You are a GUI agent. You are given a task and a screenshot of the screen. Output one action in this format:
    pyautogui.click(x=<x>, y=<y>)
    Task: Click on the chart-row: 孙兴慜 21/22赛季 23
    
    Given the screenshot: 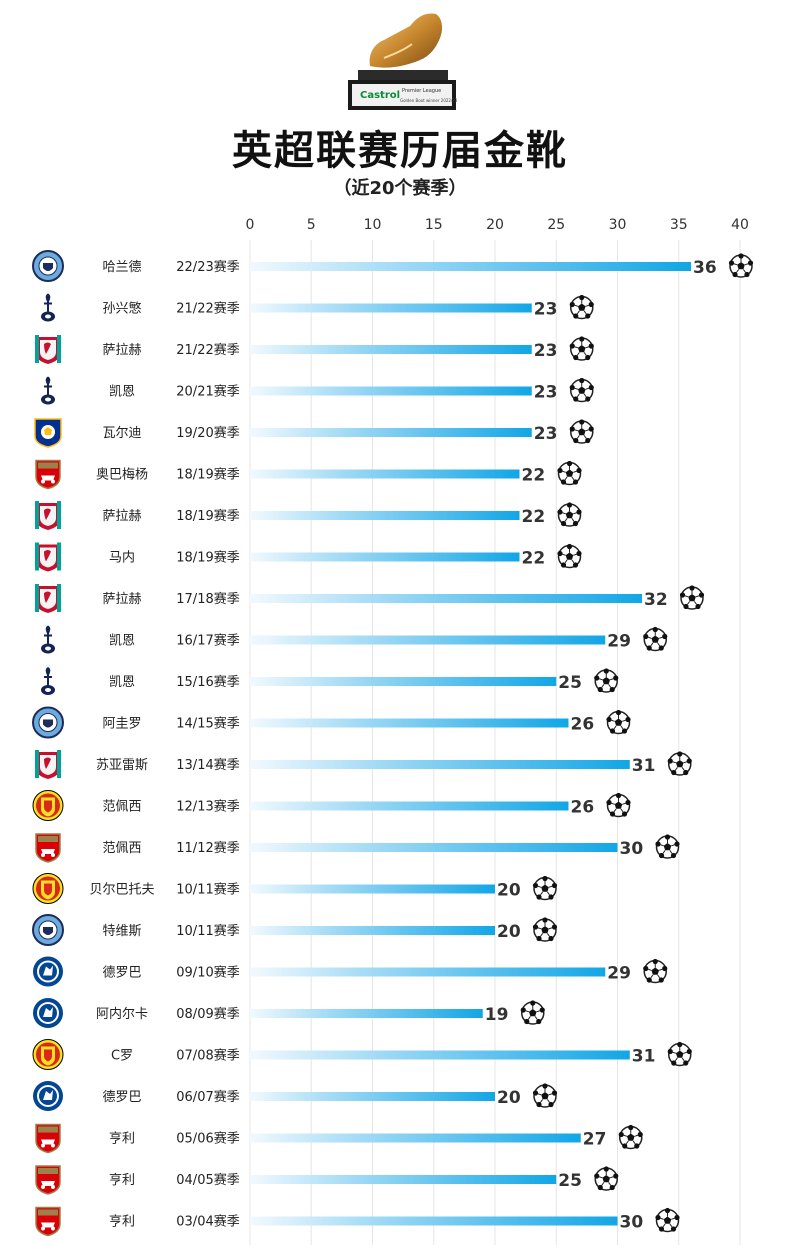 What is the action you would take?
    pyautogui.click(x=317, y=307)
    